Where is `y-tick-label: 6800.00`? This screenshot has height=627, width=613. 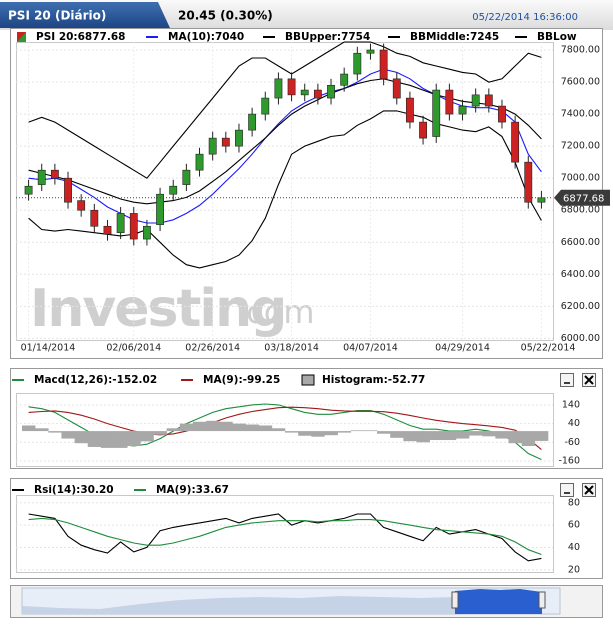 y-tick-label: 6800.00 is located at coordinates (580, 210).